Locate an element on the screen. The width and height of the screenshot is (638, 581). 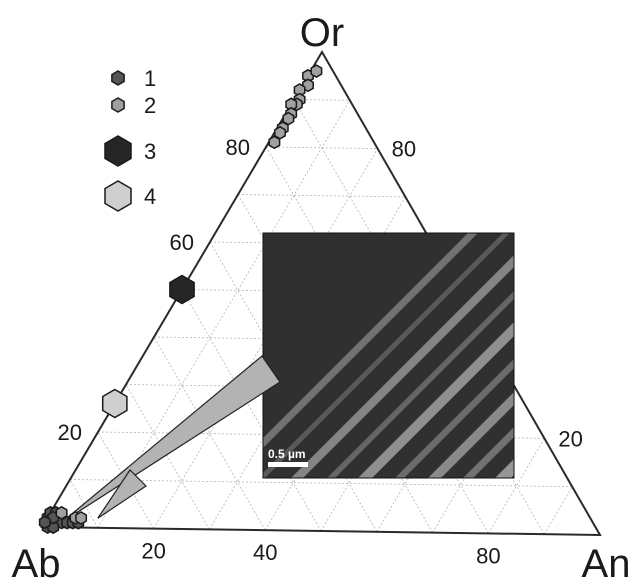
scale-bar-label: 0.5 µm is located at coordinates (287, 454).